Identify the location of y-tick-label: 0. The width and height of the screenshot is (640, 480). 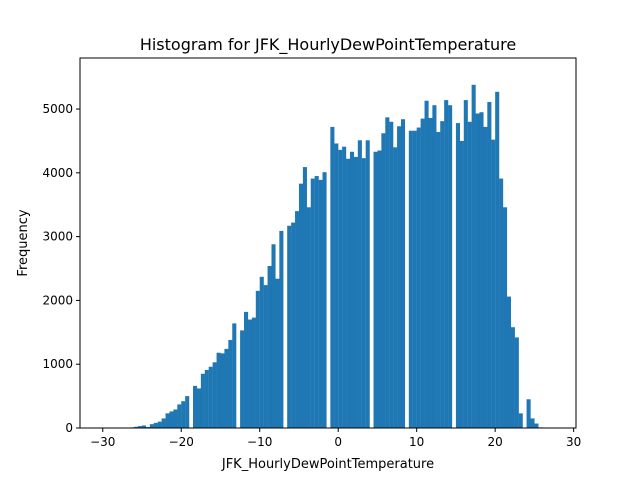
(69, 428).